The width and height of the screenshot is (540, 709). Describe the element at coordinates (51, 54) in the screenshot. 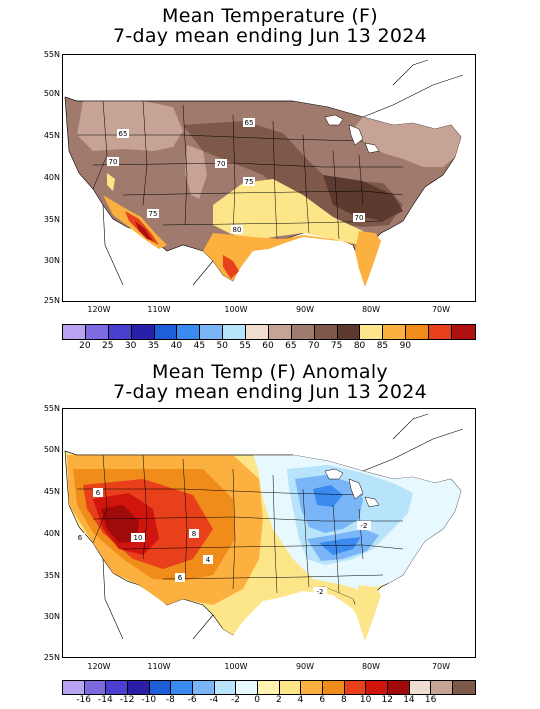

I see `top-lat-label: 55N` at that location.